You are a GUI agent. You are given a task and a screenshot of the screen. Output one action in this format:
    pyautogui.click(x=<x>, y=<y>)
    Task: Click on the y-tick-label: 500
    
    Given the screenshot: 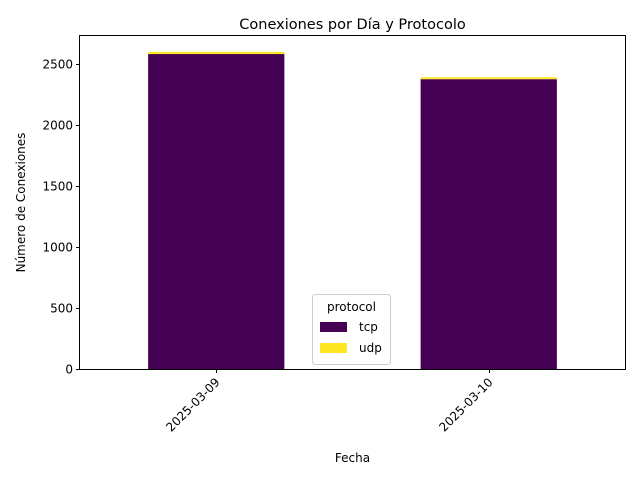 What is the action you would take?
    pyautogui.click(x=61, y=309)
    